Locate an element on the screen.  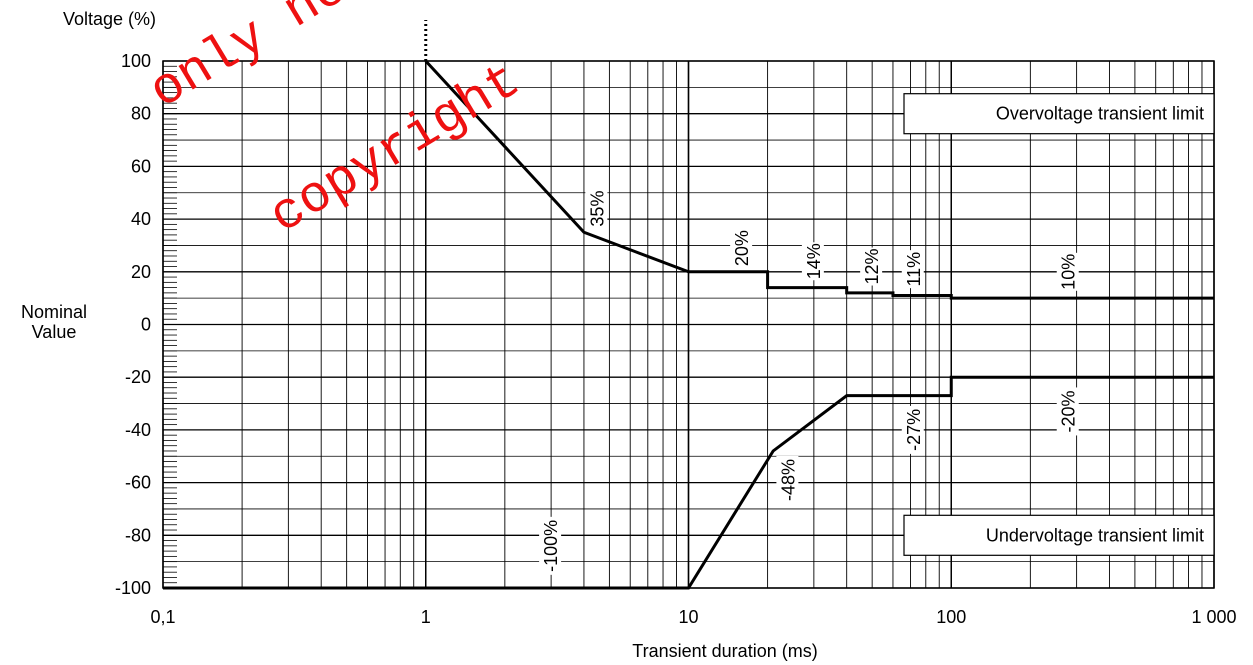
value-label: 10% is located at coordinates (1067, 271).